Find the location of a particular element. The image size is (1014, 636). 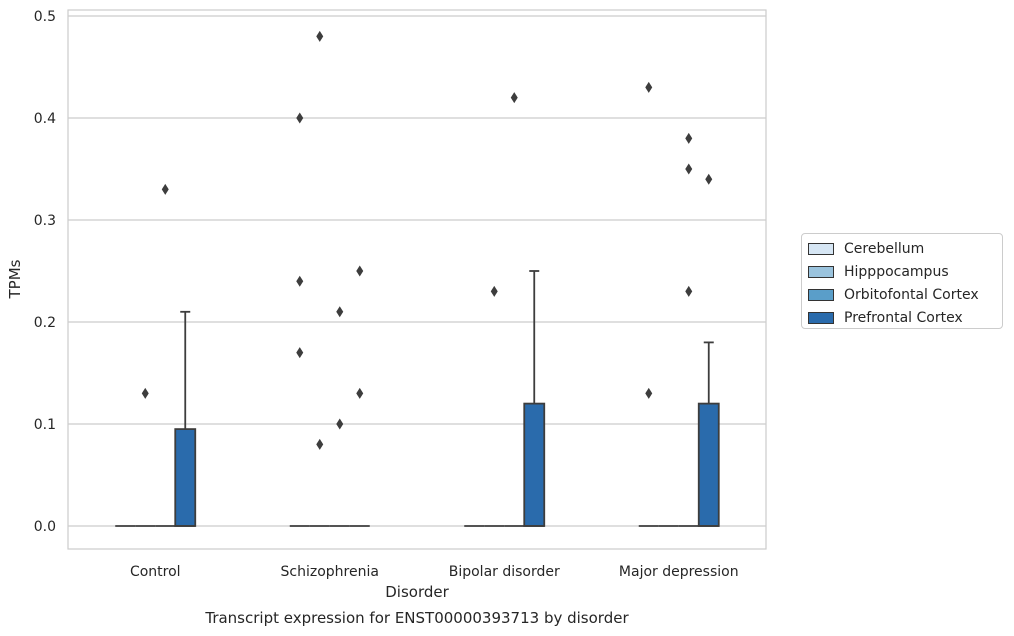

y-tick-label: 0.4 is located at coordinates (45, 119).